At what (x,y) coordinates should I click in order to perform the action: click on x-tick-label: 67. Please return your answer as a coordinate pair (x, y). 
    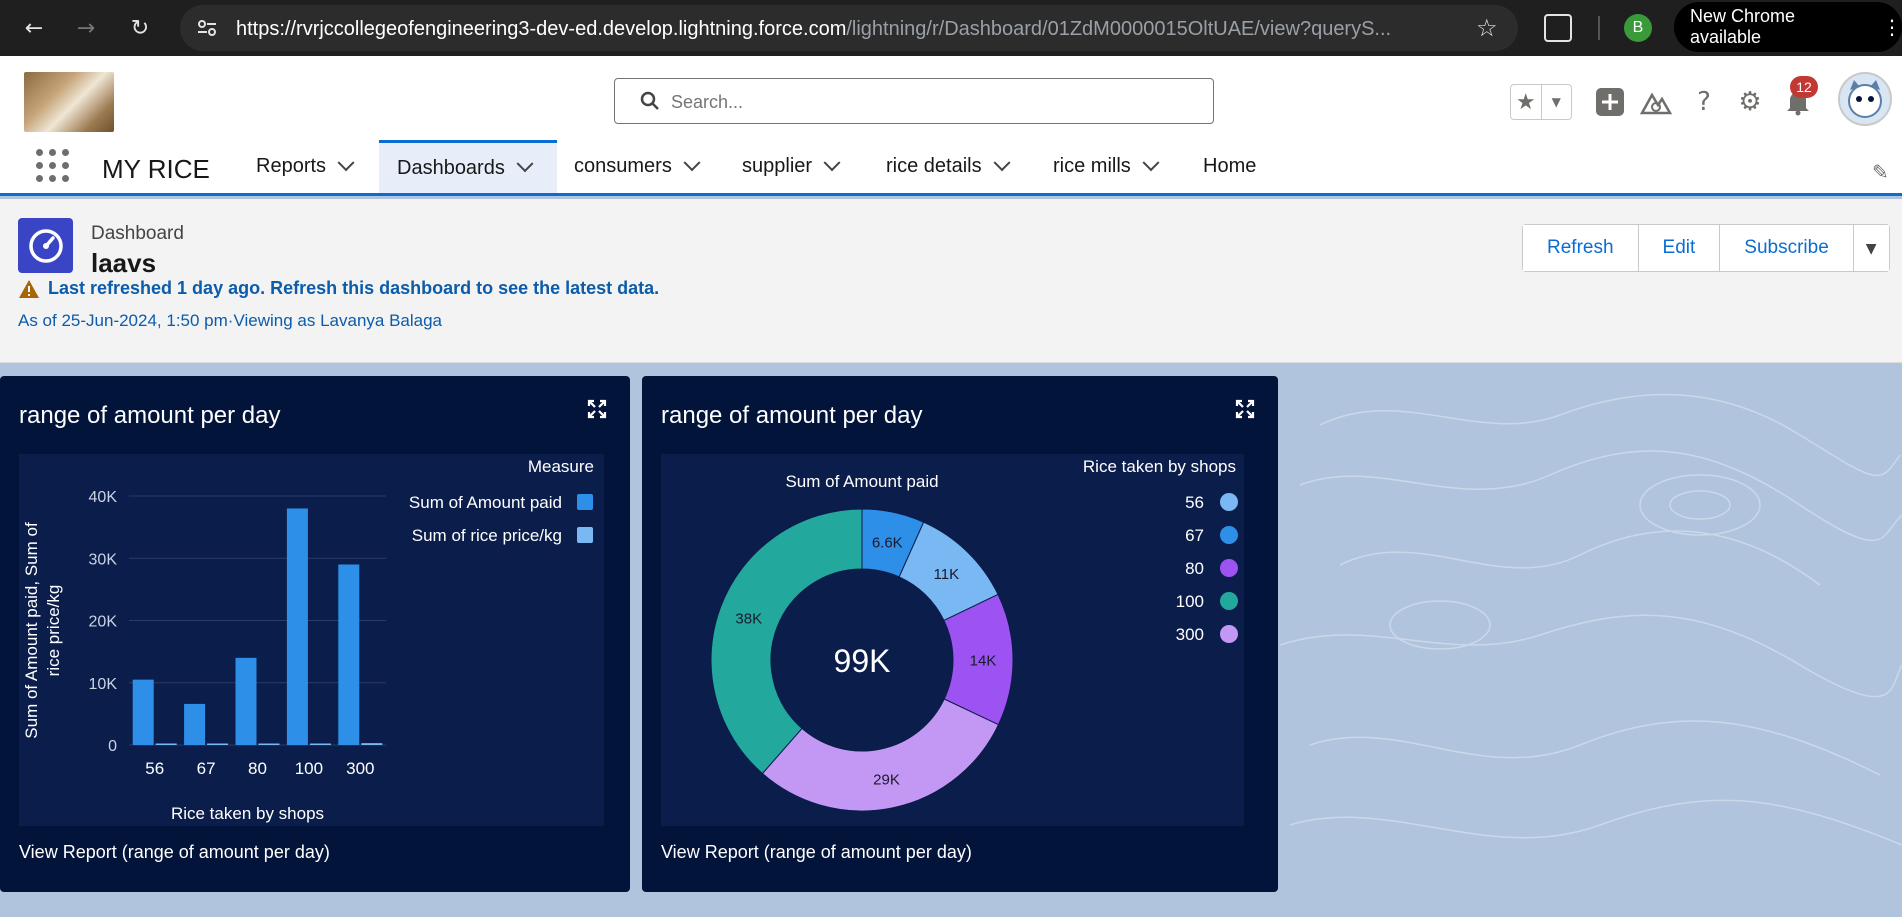
    Looking at the image, I should click on (206, 768).